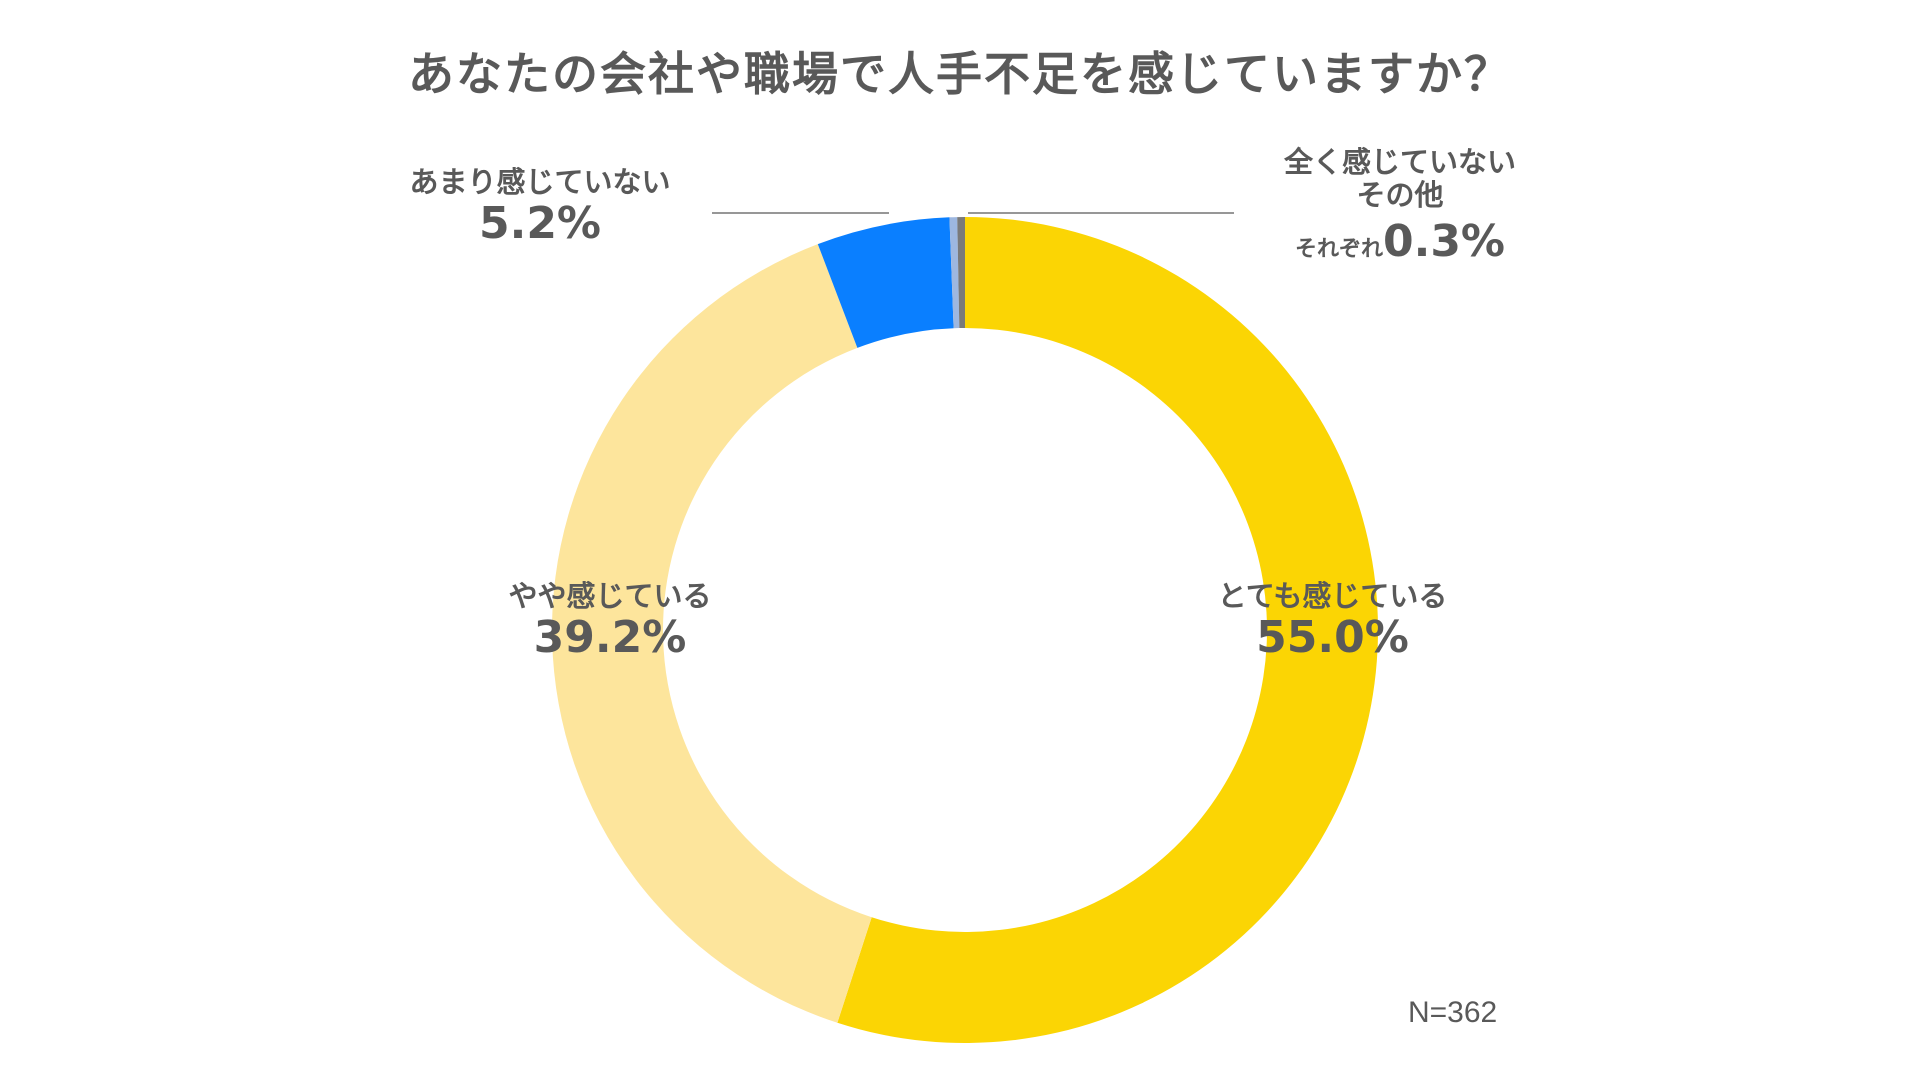 The image size is (1920, 1080). Describe the element at coordinates (610, 596) in the screenshot. I see `label-somewhat-name: やや感じている` at that location.